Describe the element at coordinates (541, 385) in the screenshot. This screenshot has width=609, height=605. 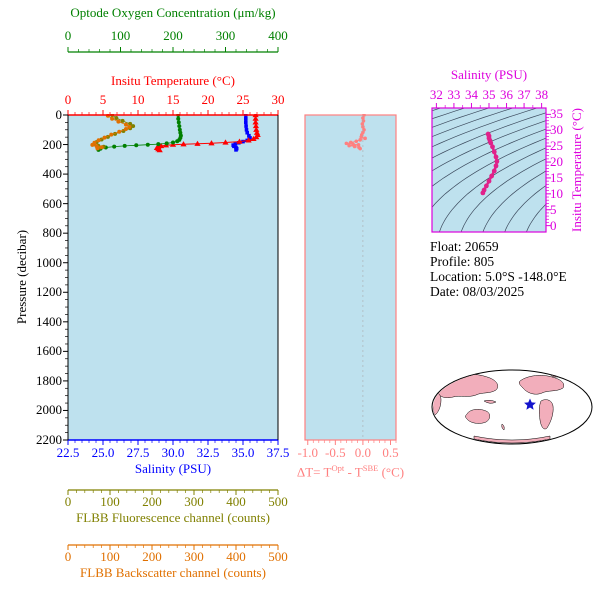
I see `map-land-north-america` at that location.